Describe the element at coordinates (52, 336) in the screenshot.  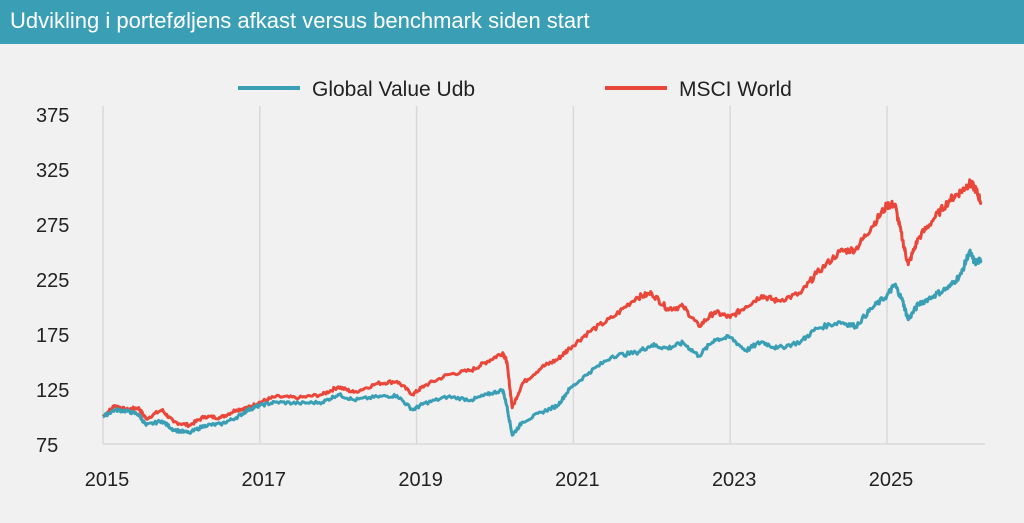
I see `y-tick-label-175: 175` at that location.